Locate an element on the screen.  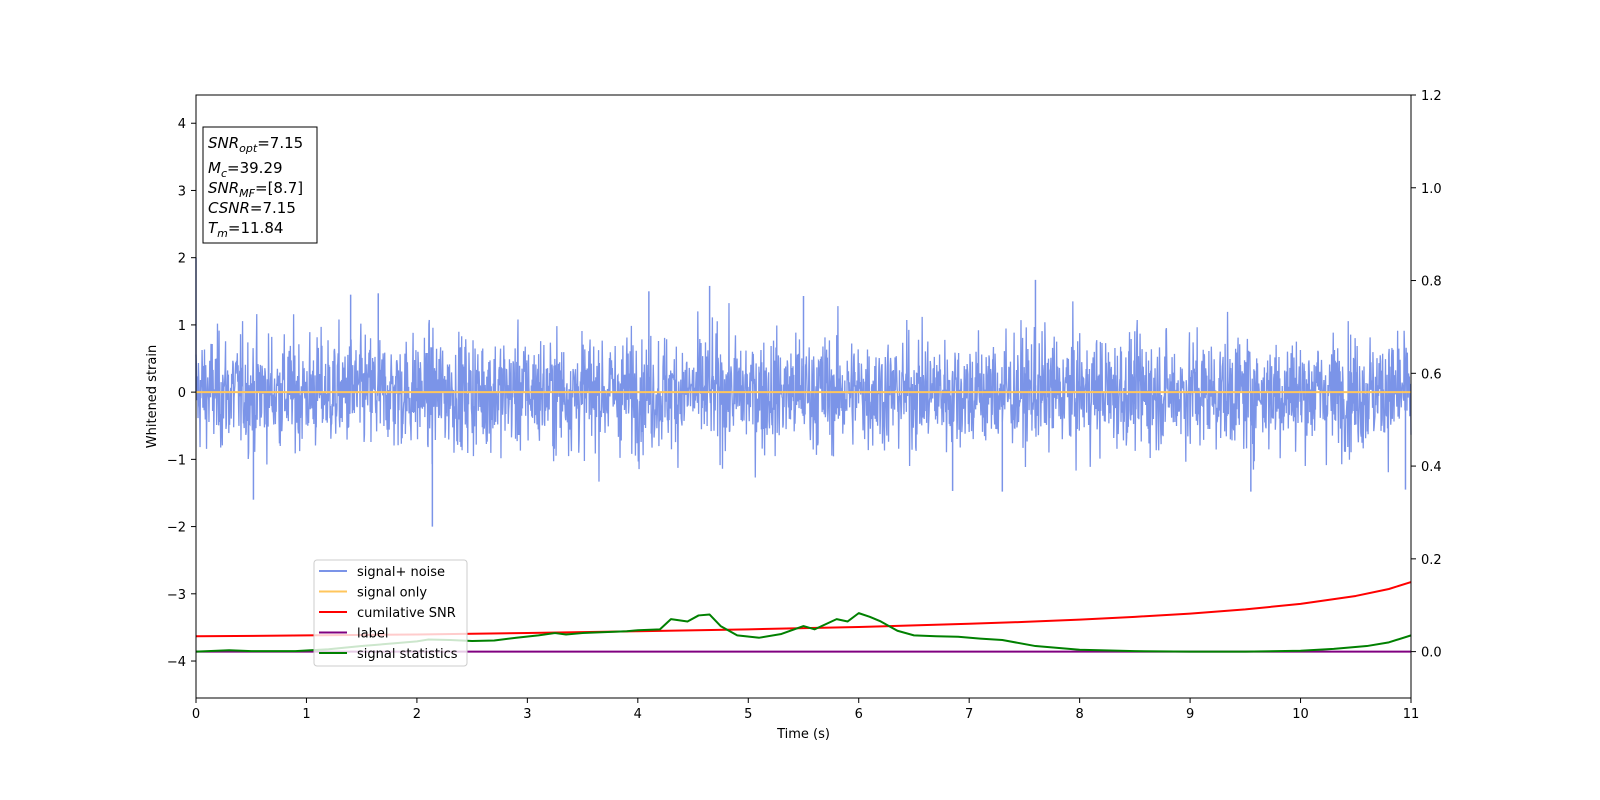
legend-label: signal statistics is located at coordinates (407, 654).